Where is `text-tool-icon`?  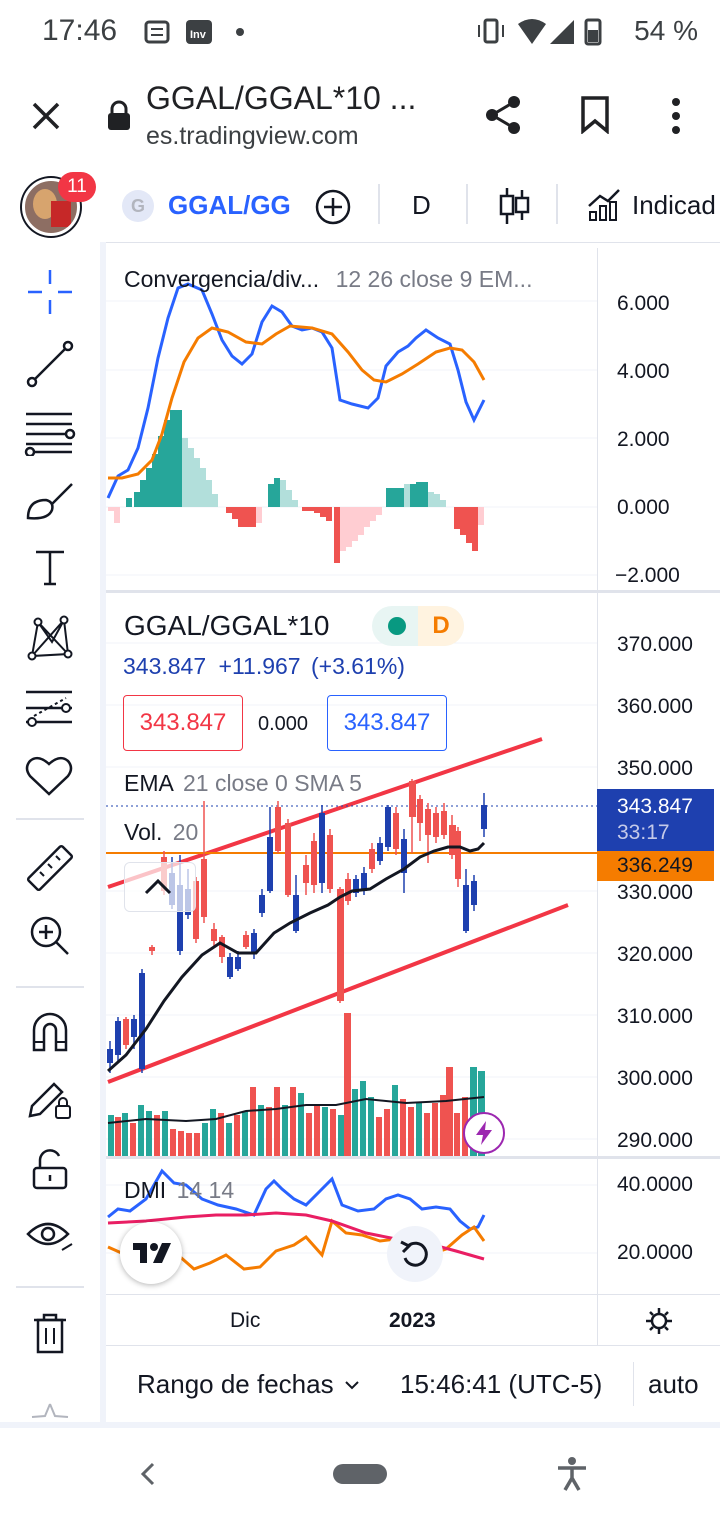
text-tool-icon is located at coordinates (50, 568).